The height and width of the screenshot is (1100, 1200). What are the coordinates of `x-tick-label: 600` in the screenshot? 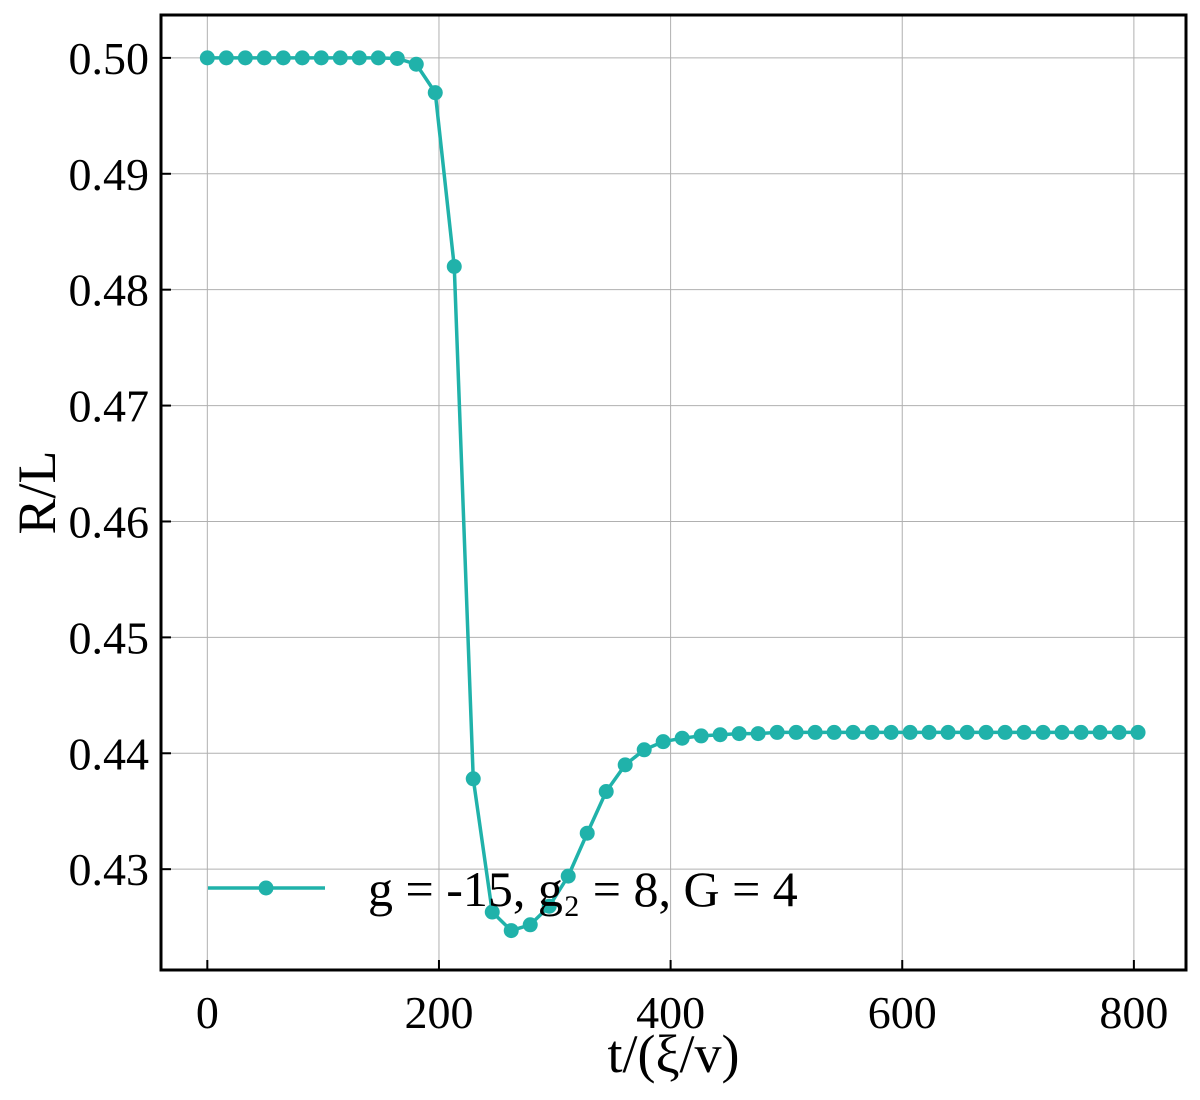 It's located at (902, 1012).